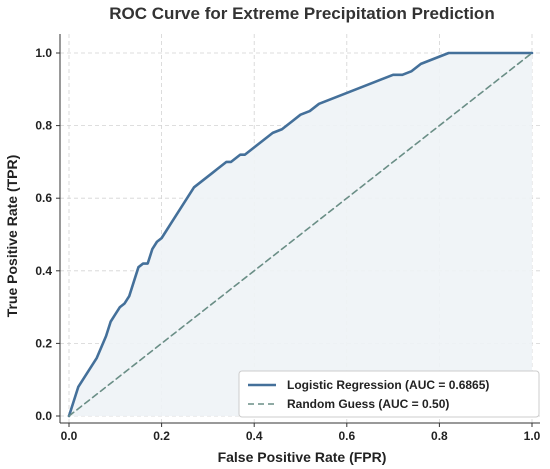 The image size is (550, 469). What do you see at coordinates (302, 457) in the screenshot?
I see `x-axis-label: False Positive Rate (FPR)` at bounding box center [302, 457].